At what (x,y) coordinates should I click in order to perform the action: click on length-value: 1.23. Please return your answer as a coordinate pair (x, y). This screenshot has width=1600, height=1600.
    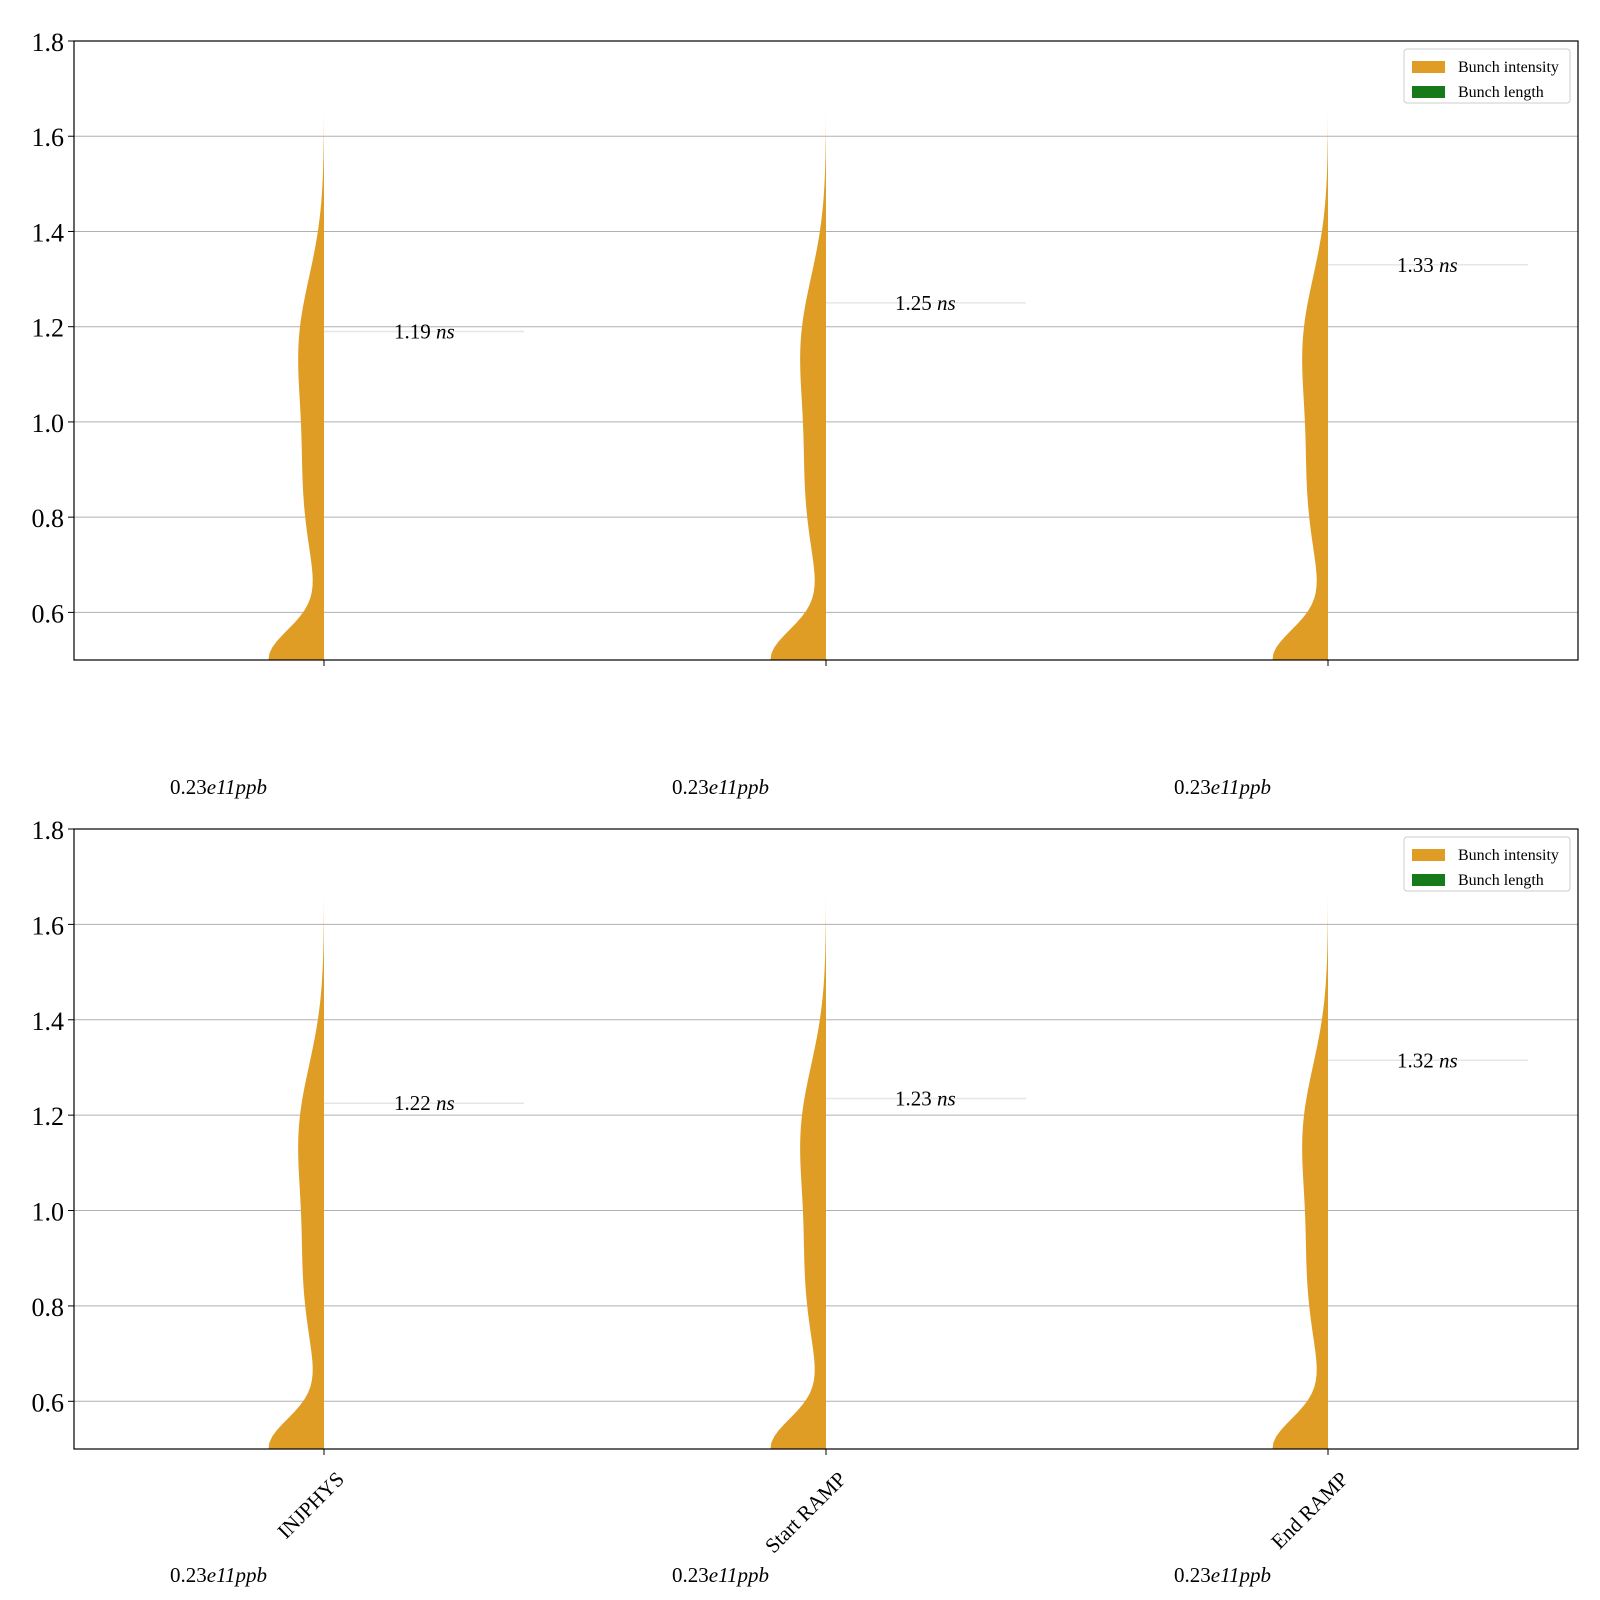
    Looking at the image, I should click on (913, 1098).